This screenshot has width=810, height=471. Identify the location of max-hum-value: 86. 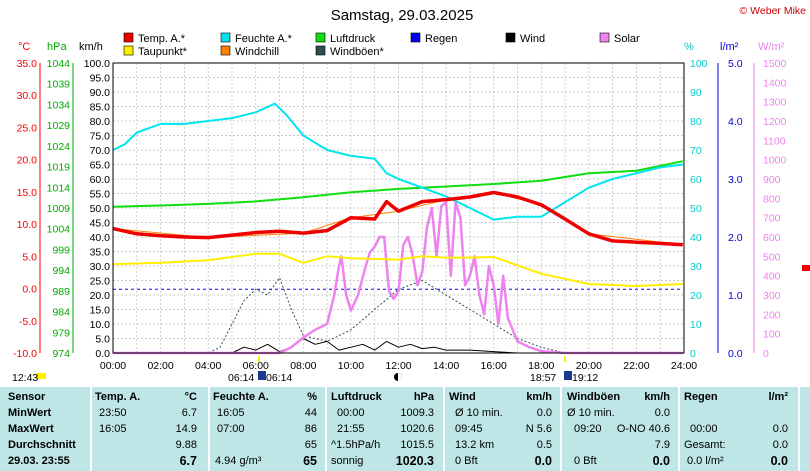
(310, 429).